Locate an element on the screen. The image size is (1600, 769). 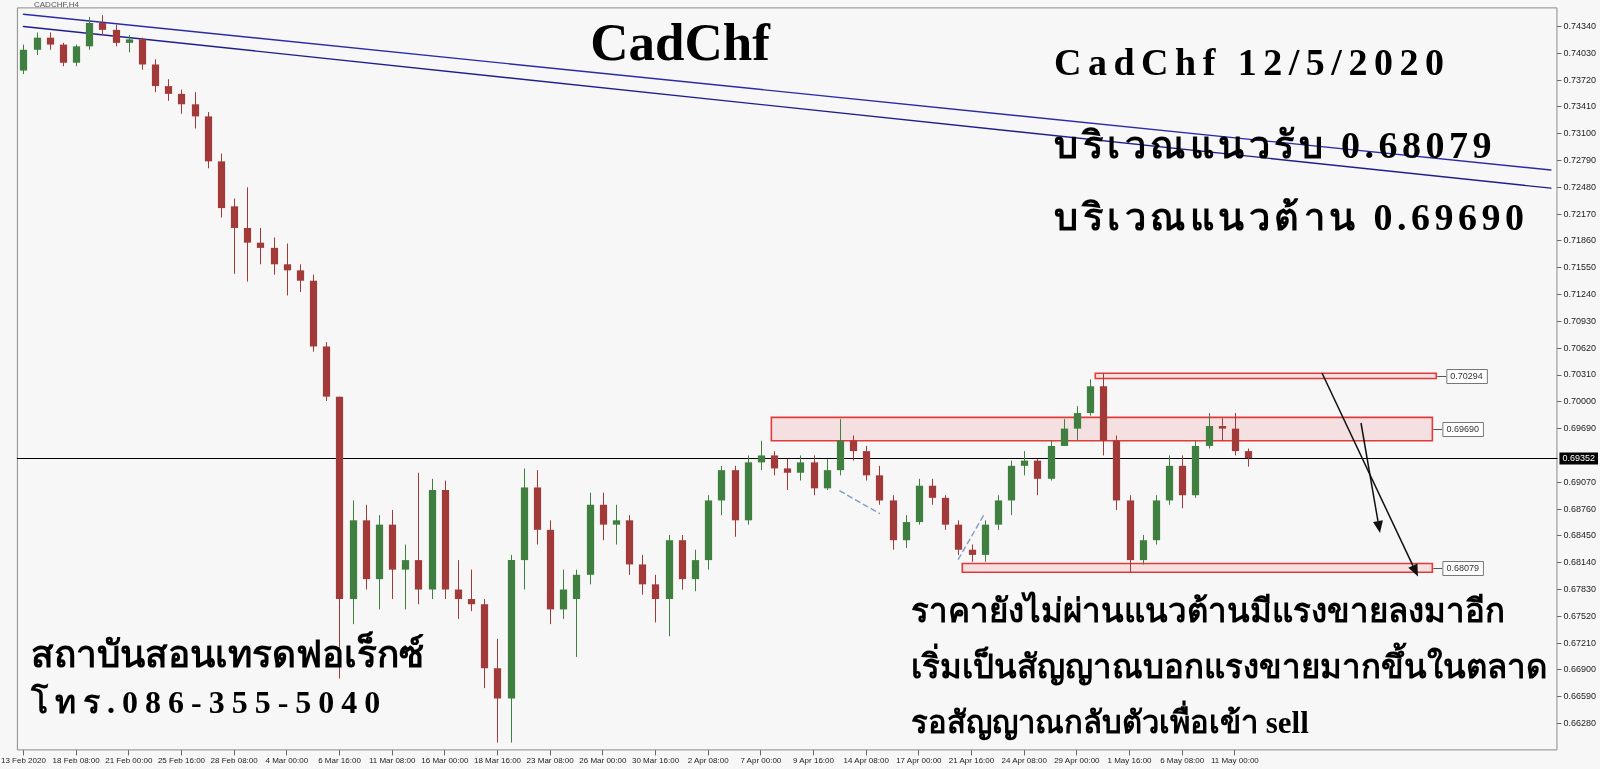
annotation: บริเวณแนวต้าน 0.69690 is located at coordinates (1291, 217).